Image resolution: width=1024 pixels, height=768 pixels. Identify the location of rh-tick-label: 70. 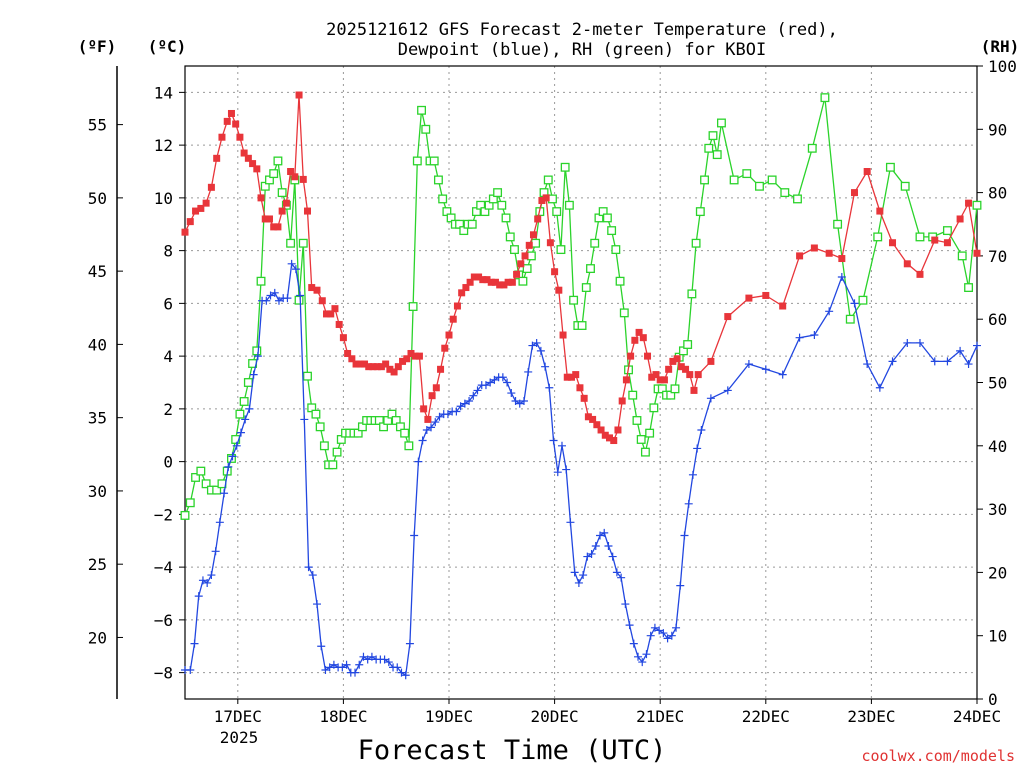
(997, 256).